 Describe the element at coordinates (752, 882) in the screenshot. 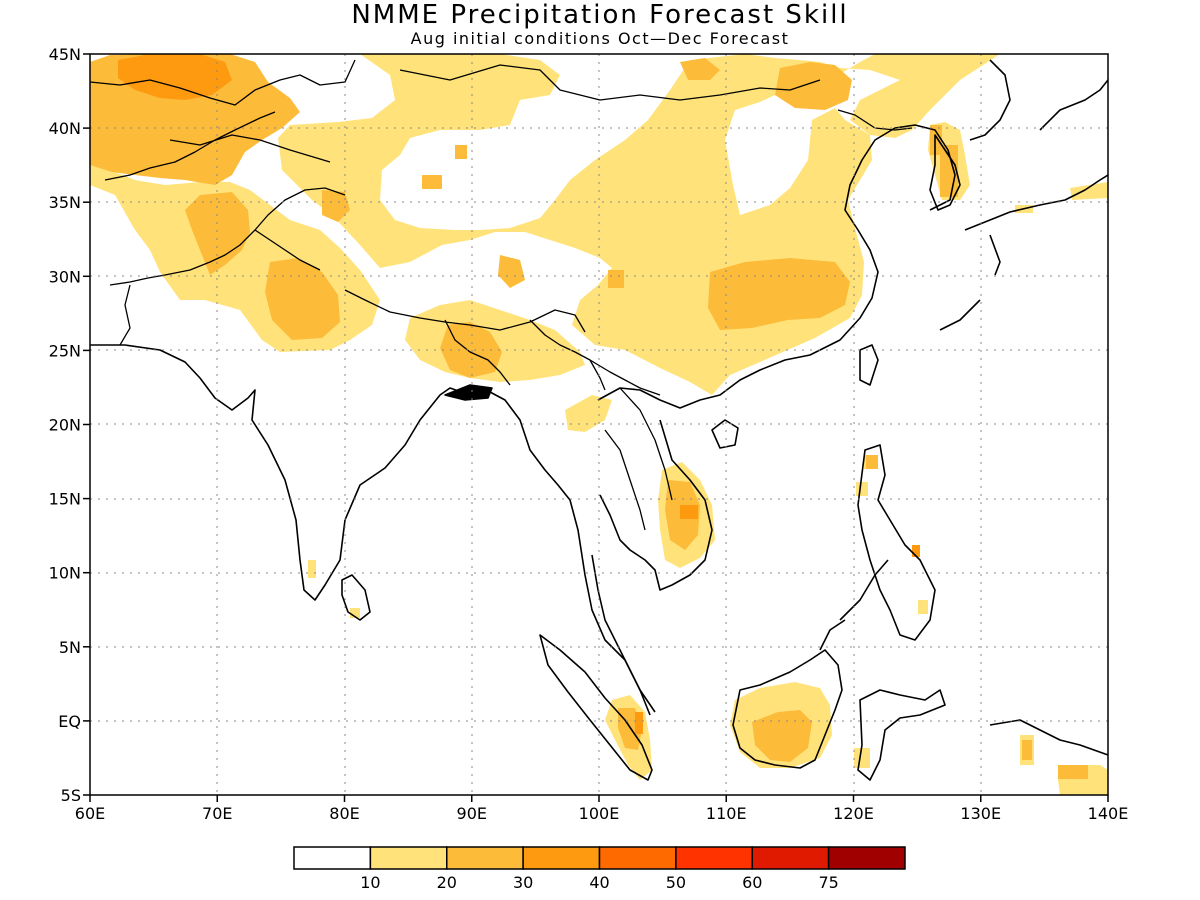

I see `legend-label: 60` at that location.